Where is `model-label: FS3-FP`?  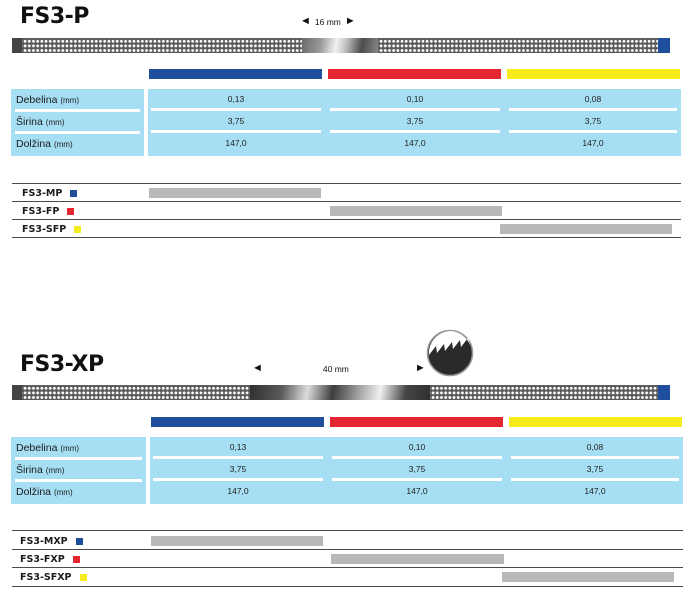
model-label: FS3-FP is located at coordinates (48, 211).